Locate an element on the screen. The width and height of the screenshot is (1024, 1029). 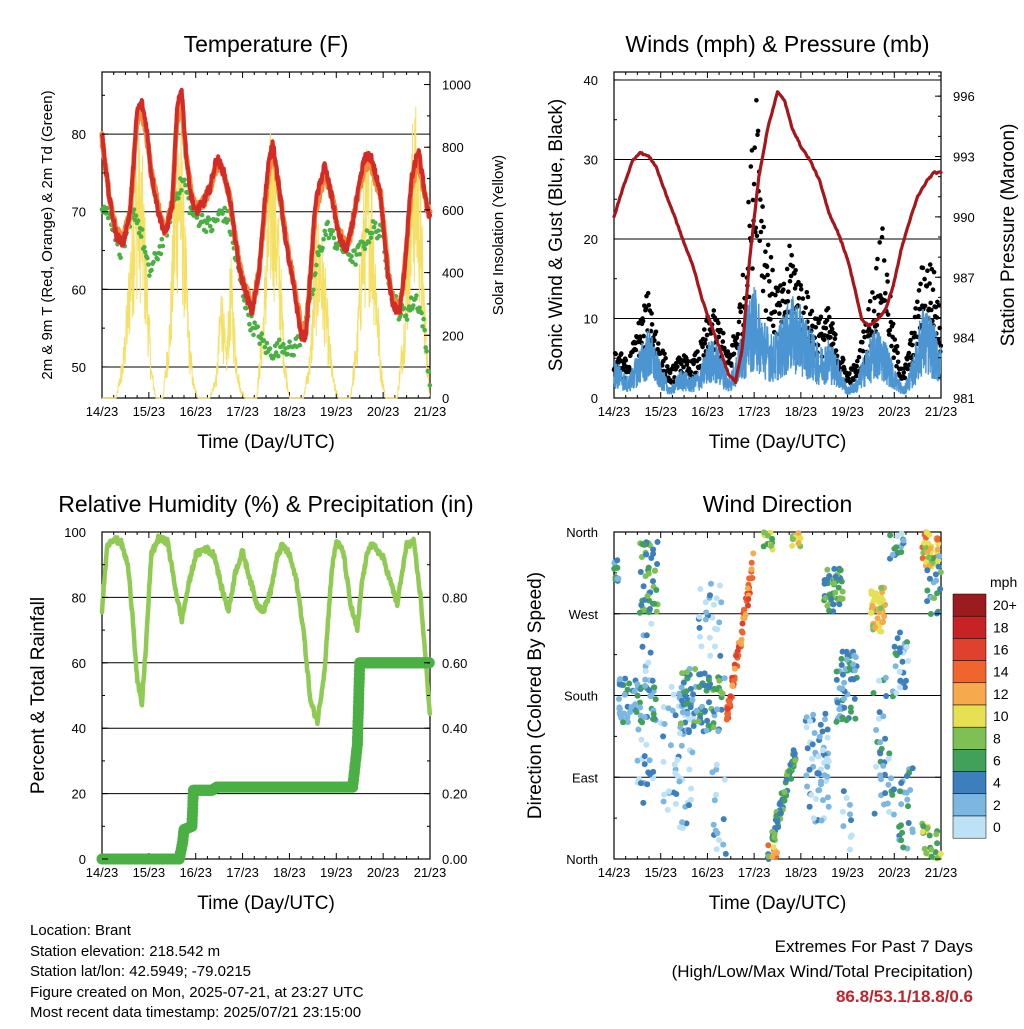
colorbar-label: 12 is located at coordinates (1001, 694).